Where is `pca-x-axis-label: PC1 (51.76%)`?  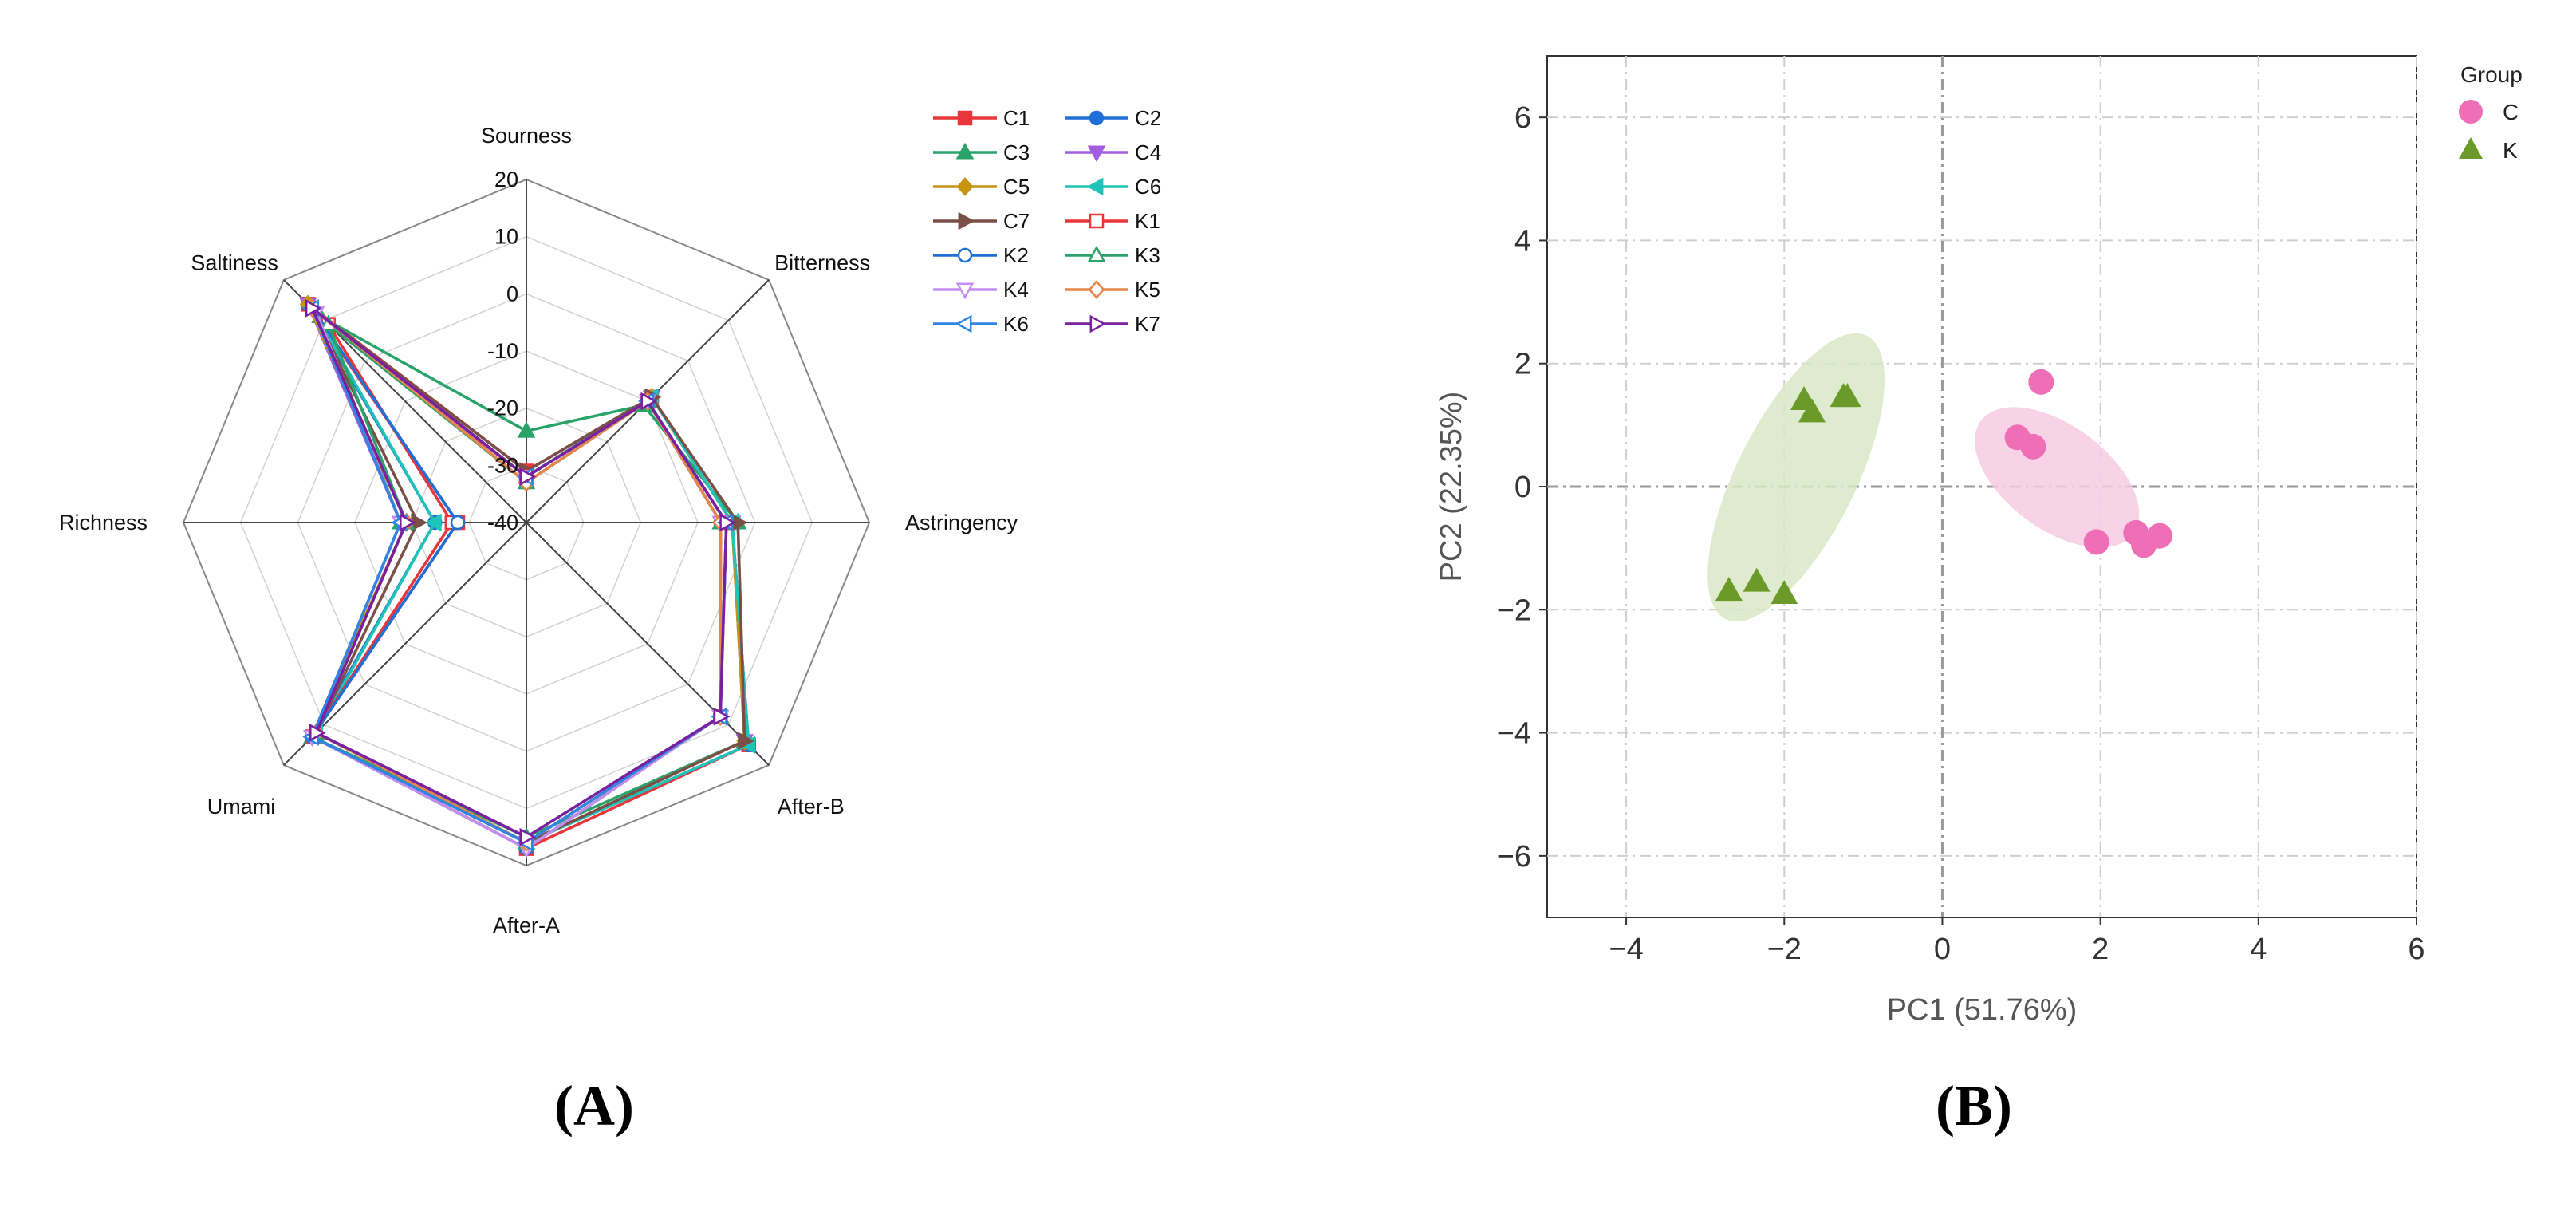
pca-x-axis-label: PC1 (51.76%) is located at coordinates (1982, 1010).